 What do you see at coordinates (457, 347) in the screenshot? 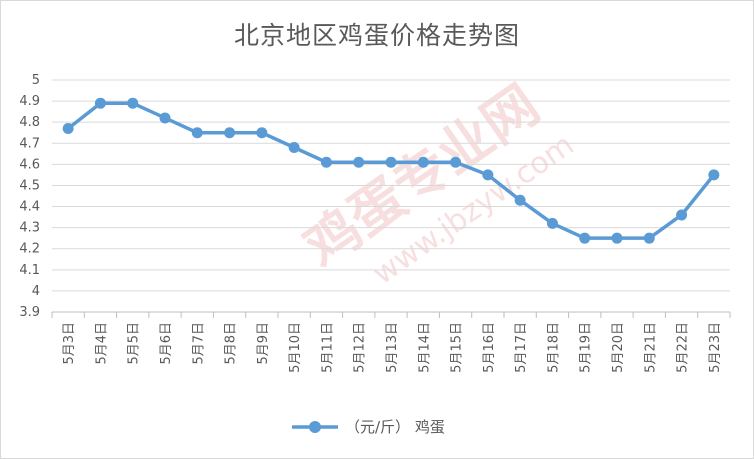
I see `x-tick-label: 5月15日` at bounding box center [457, 347].